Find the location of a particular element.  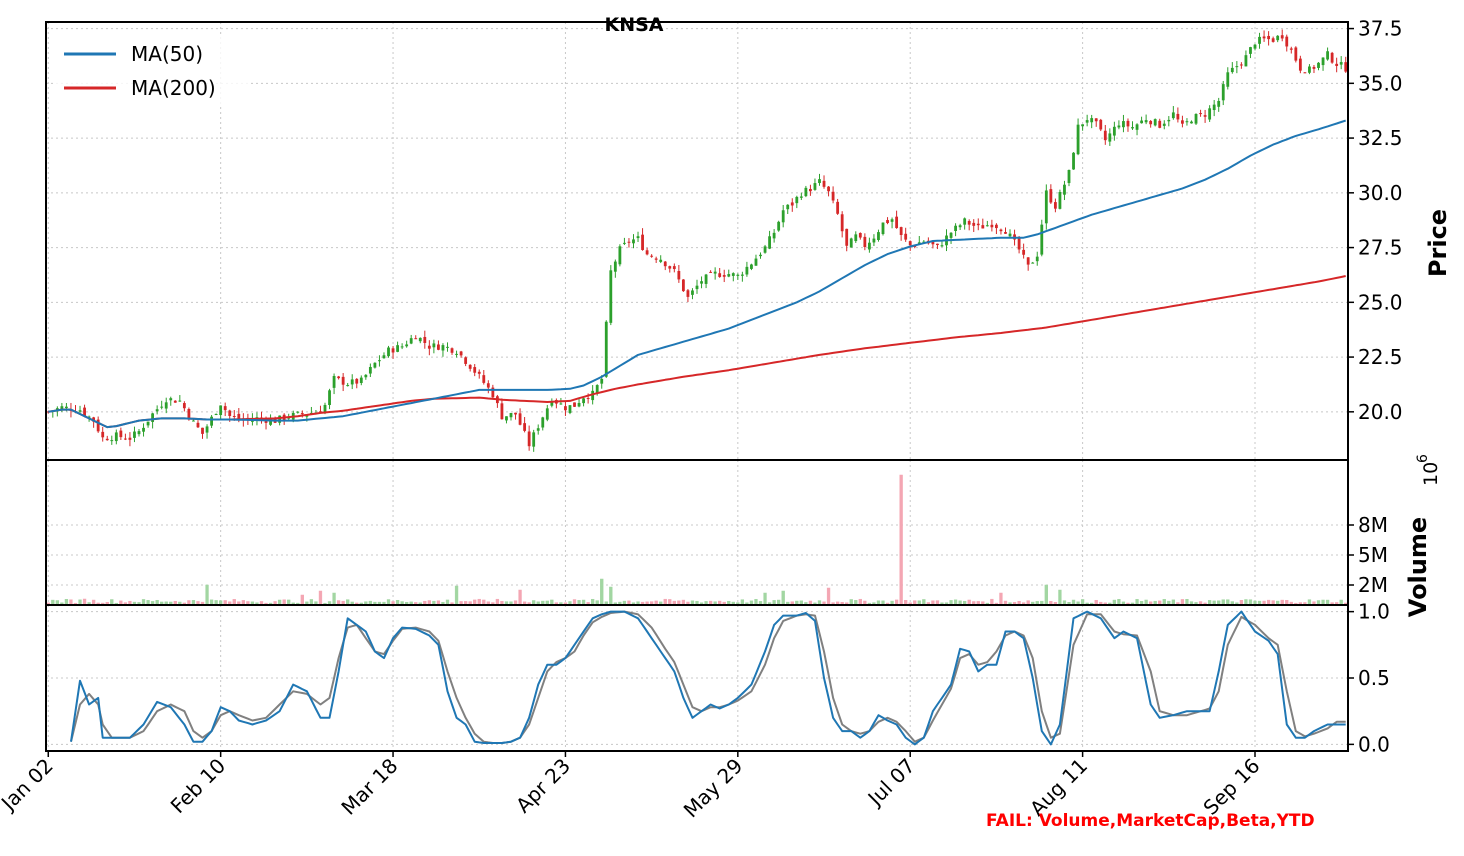

price-tick-label: 20.0 is located at coordinates (1380, 412).